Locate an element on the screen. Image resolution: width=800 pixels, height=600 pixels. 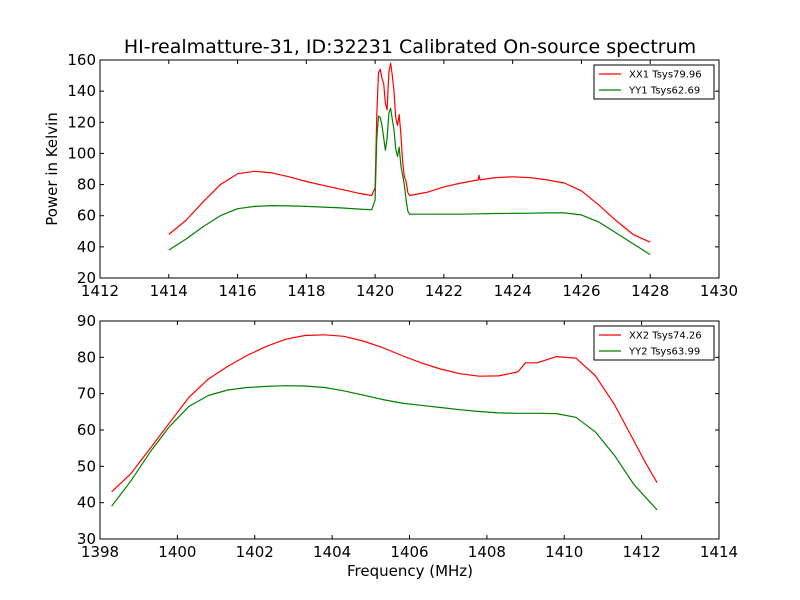
x-tick-label: 1406 is located at coordinates (409, 552).